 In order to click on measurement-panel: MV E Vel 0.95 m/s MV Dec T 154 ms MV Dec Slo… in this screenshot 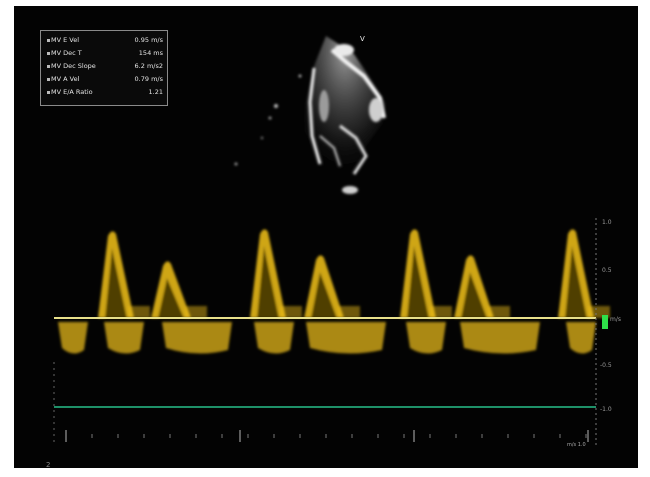, I will do `click(104, 68)`.